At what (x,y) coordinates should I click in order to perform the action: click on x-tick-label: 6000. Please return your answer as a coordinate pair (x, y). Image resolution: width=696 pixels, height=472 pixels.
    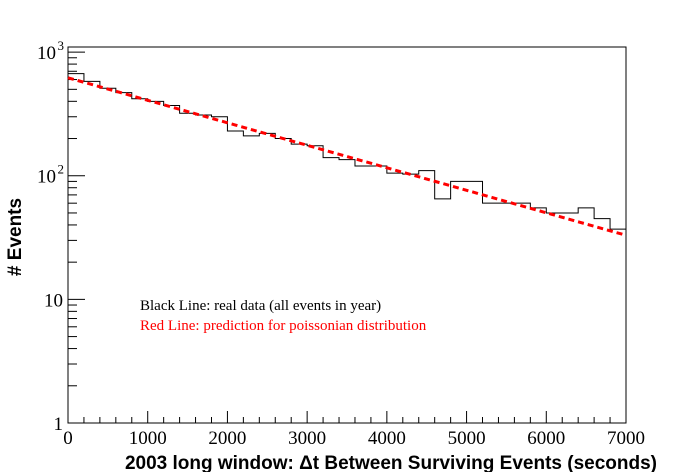
    Looking at the image, I should click on (546, 438).